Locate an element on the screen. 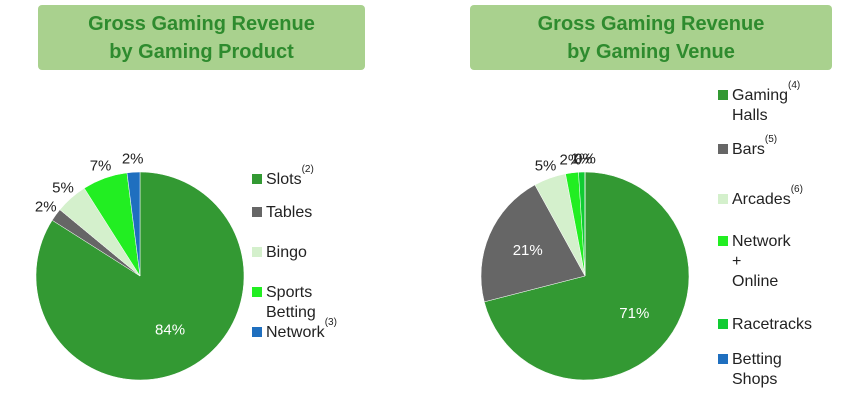 The width and height of the screenshot is (861, 404). legend-item: Bingo is located at coordinates (279, 253).